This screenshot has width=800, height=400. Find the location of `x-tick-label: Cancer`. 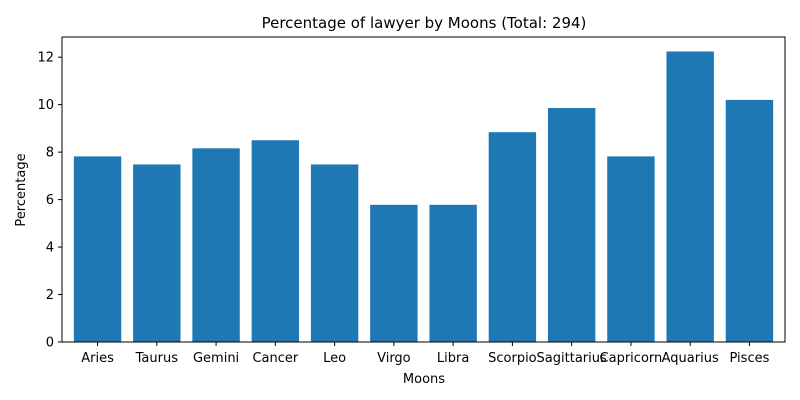

x-tick-label: Cancer is located at coordinates (275, 358).